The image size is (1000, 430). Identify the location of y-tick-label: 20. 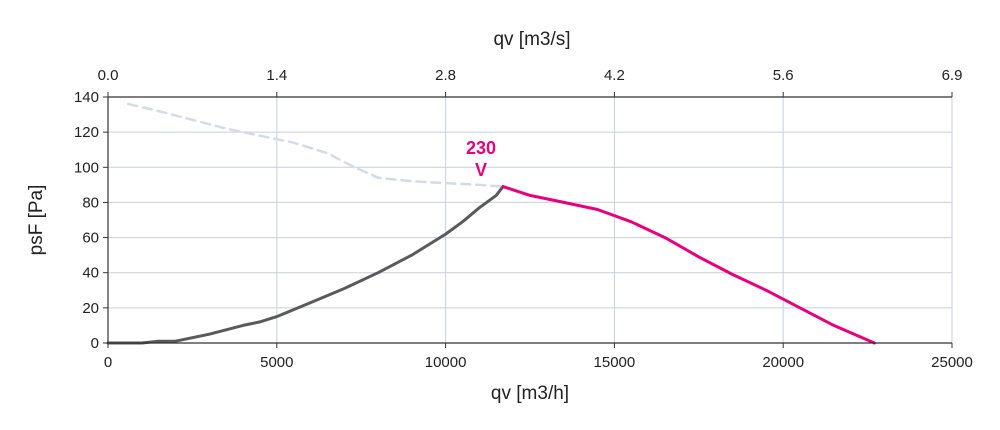
(90, 308).